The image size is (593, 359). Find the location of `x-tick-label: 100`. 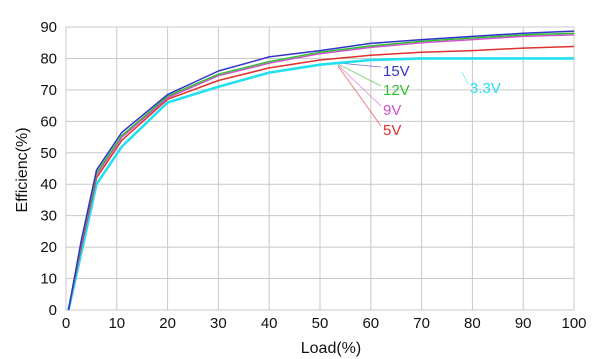

x-tick-label: 100 is located at coordinates (573, 323).